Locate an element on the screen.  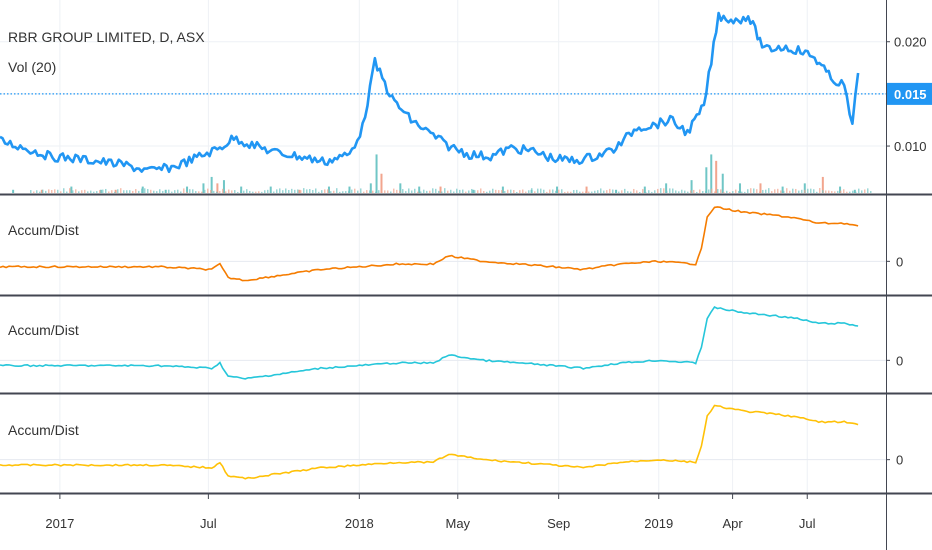
x-axis: 2017 Jul 2018 May Sep 2019 Apr Jul is located at coordinates (430, 512).